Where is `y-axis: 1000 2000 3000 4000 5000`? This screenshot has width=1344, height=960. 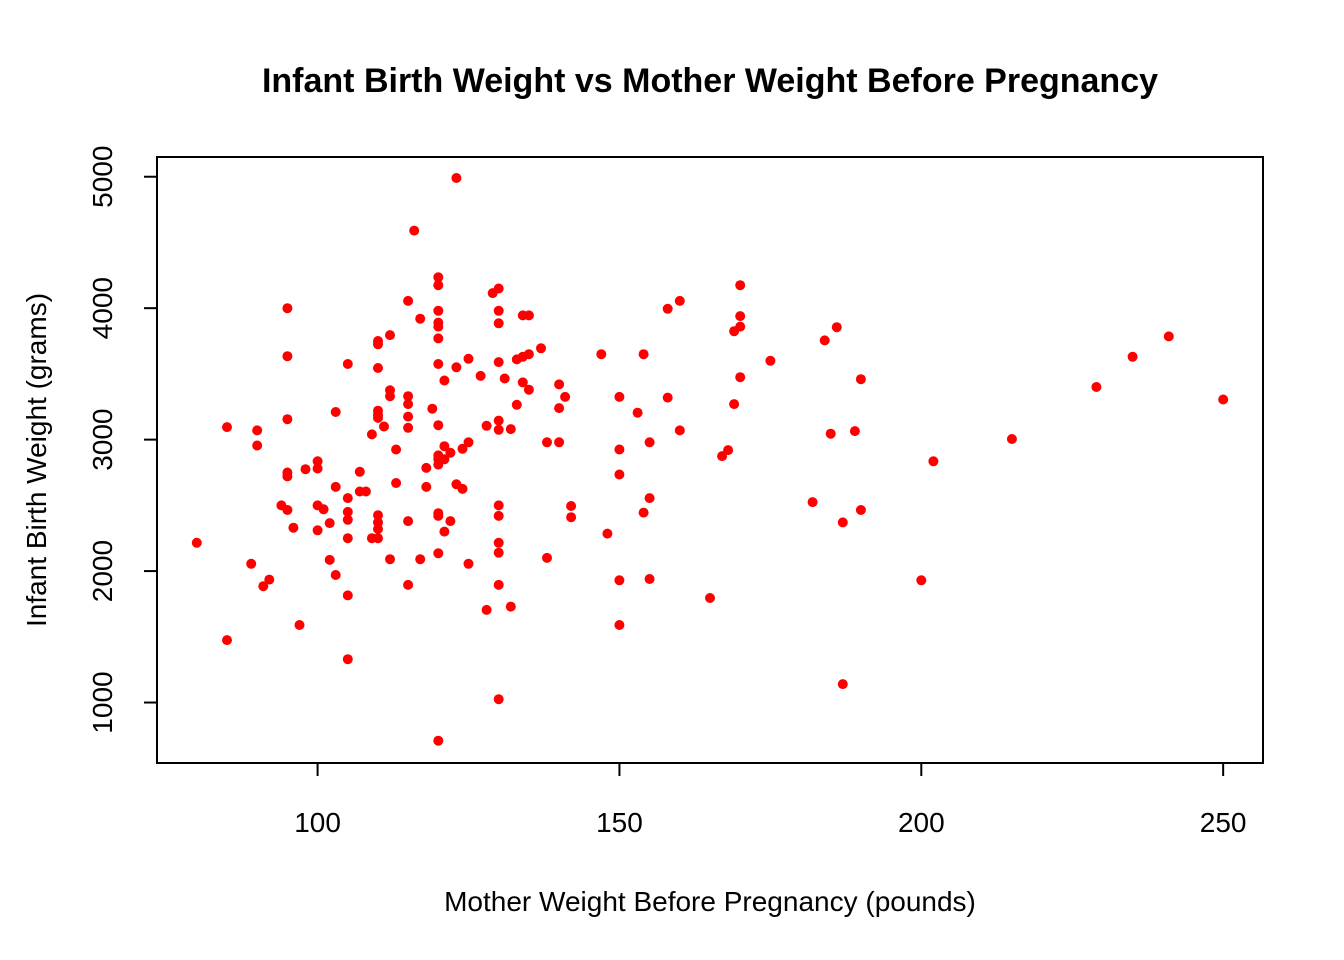 y-axis: 1000 2000 3000 4000 5000 is located at coordinates (122, 440).